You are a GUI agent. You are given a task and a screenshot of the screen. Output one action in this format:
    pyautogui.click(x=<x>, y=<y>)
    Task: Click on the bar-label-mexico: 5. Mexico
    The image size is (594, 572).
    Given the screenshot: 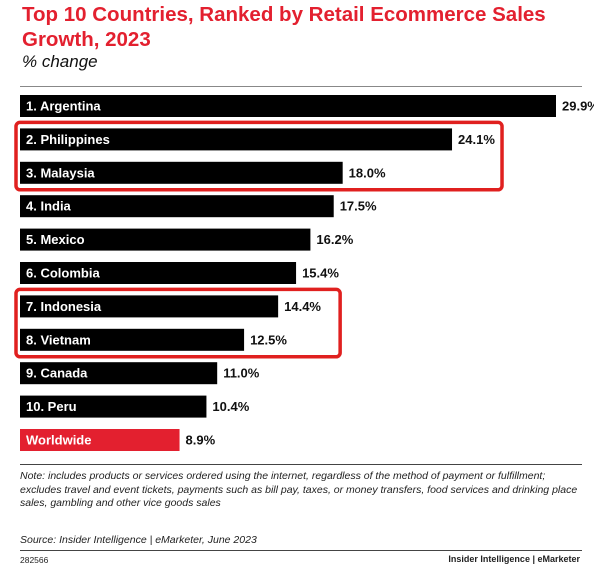 What is the action you would take?
    pyautogui.click(x=55, y=239)
    